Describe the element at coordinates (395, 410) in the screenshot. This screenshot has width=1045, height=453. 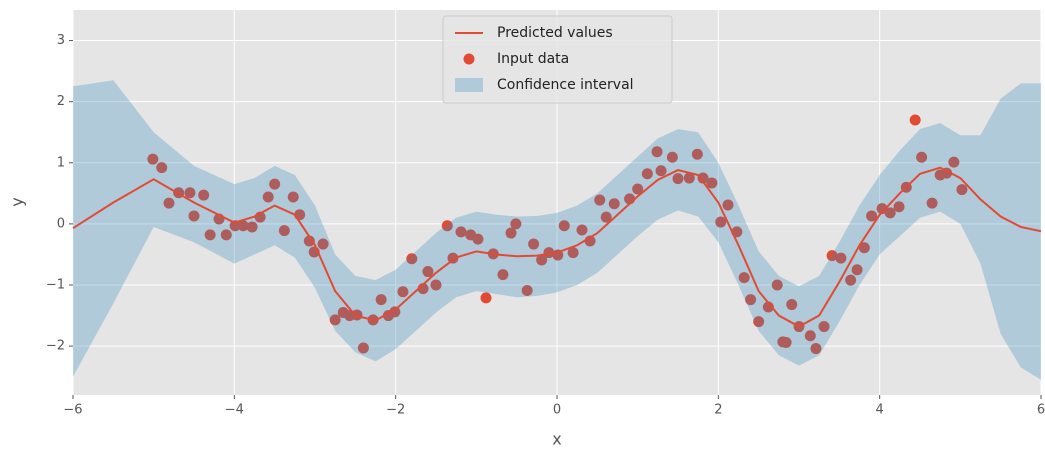
I see `x-tick-label: −2` at that location.